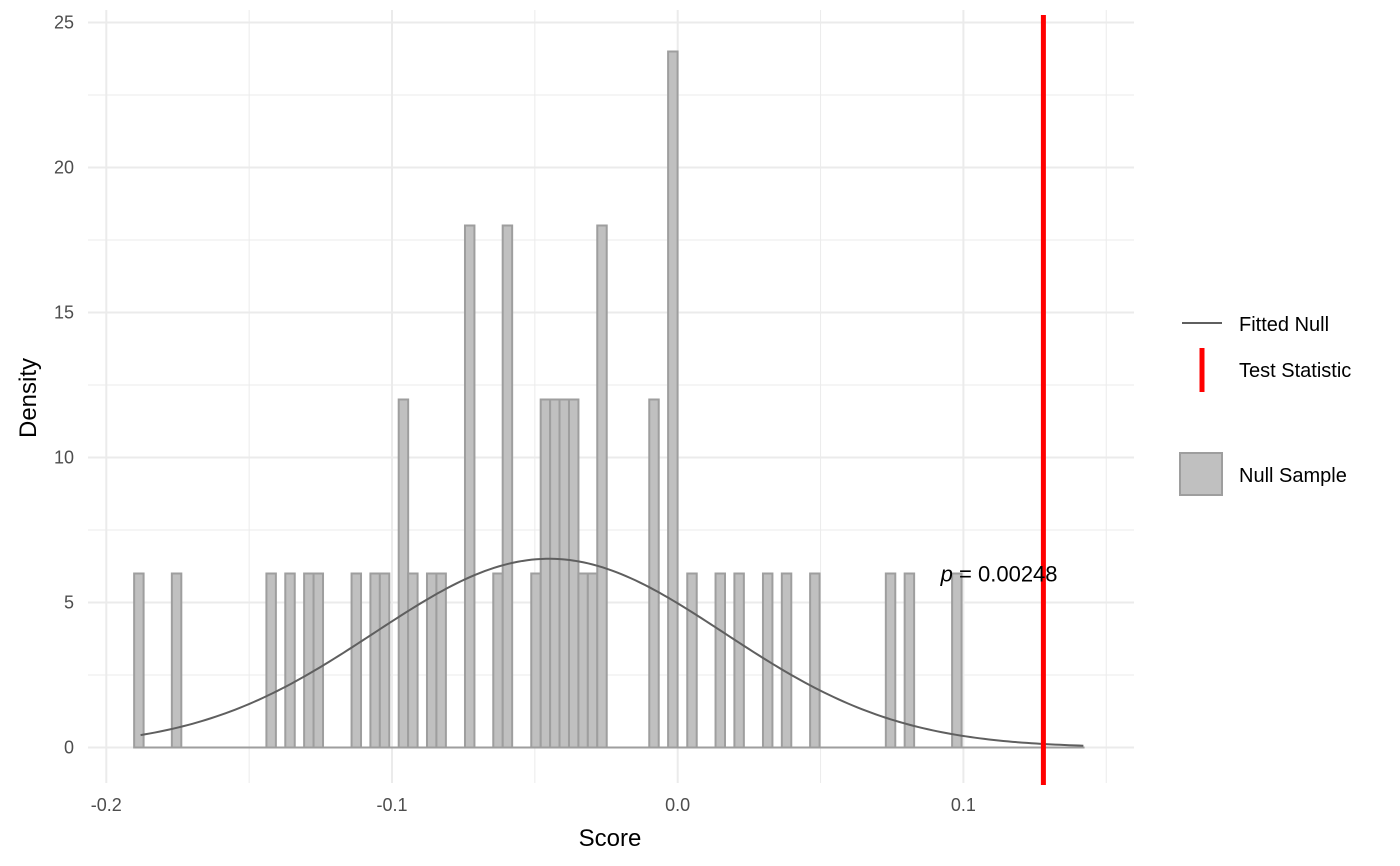  I want to click on y-tick-label: 25, so click(64, 23).